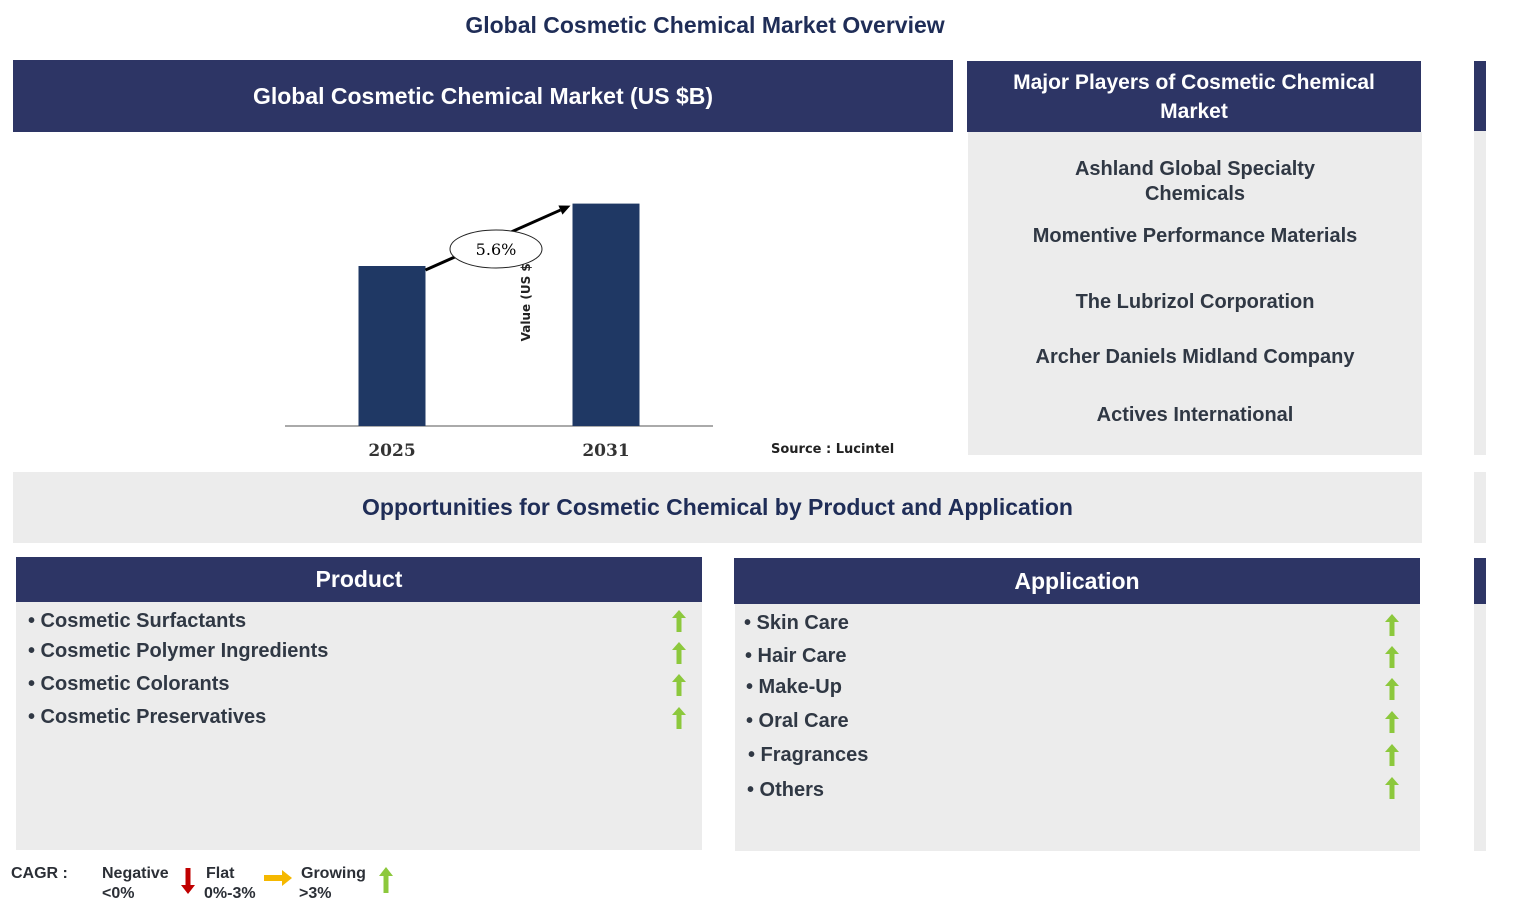  I want to click on legend-flat: Flat, so click(220, 873).